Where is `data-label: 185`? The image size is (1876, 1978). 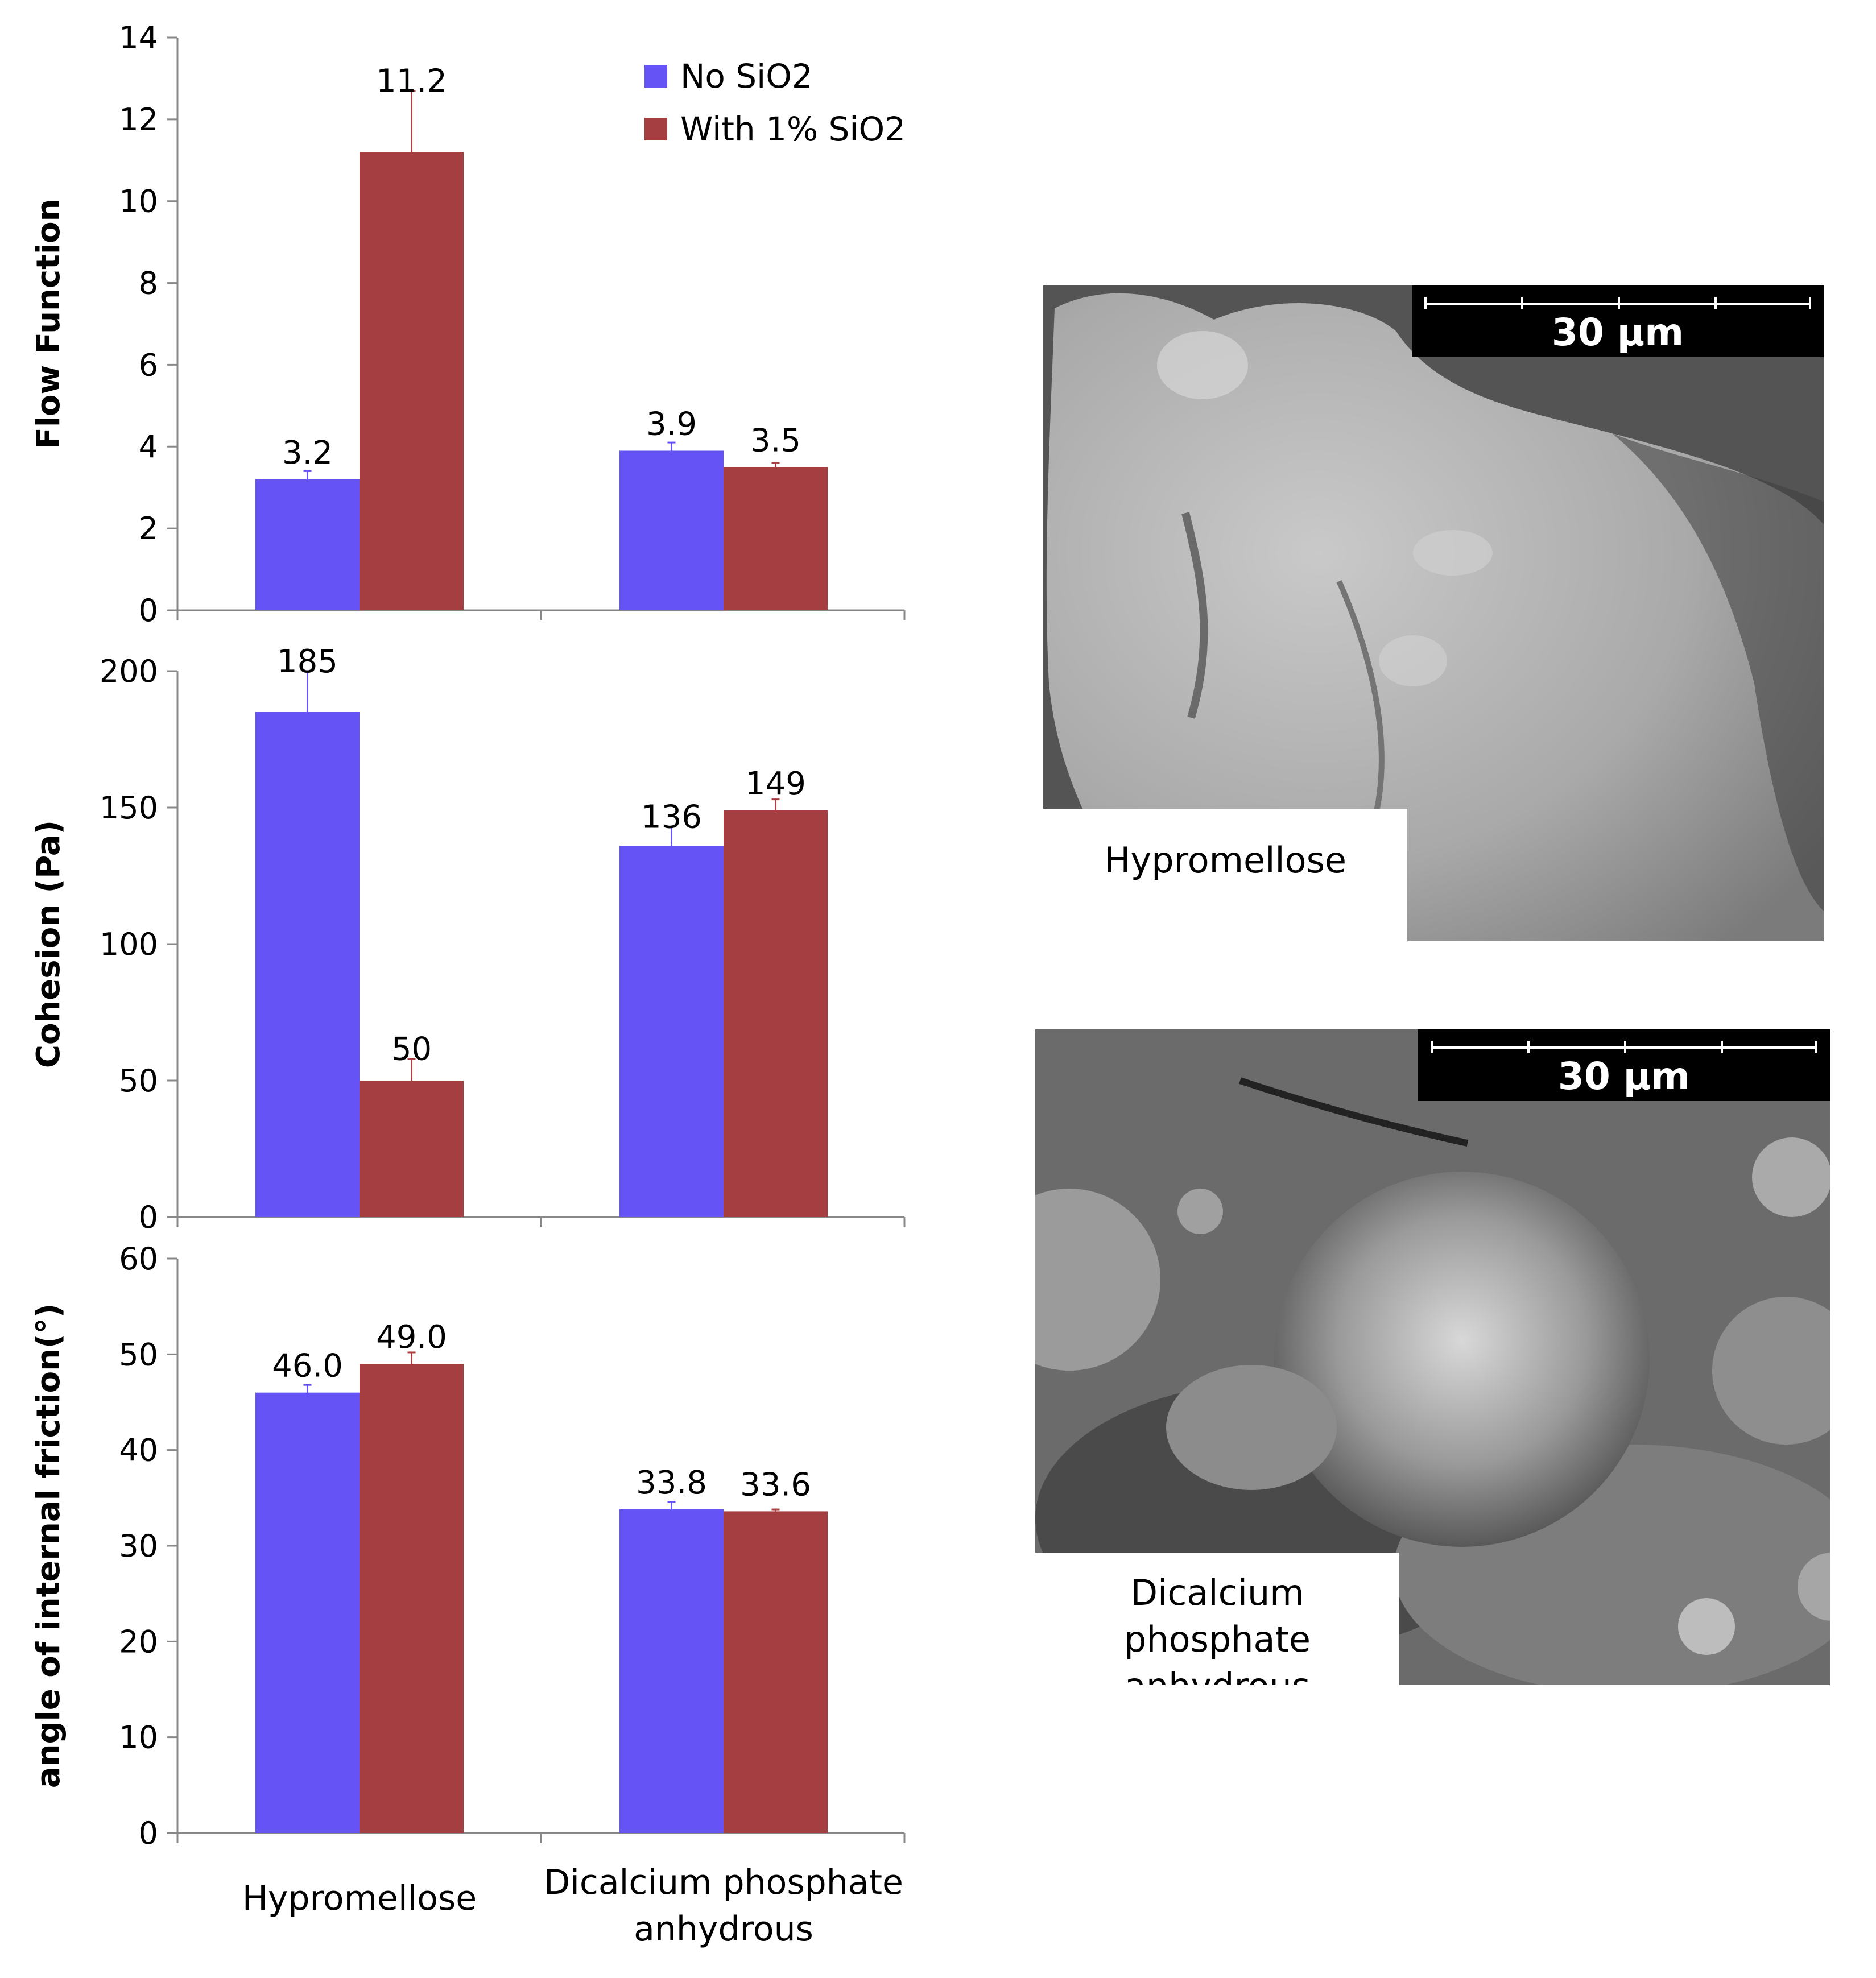 data-label: 185 is located at coordinates (307, 661).